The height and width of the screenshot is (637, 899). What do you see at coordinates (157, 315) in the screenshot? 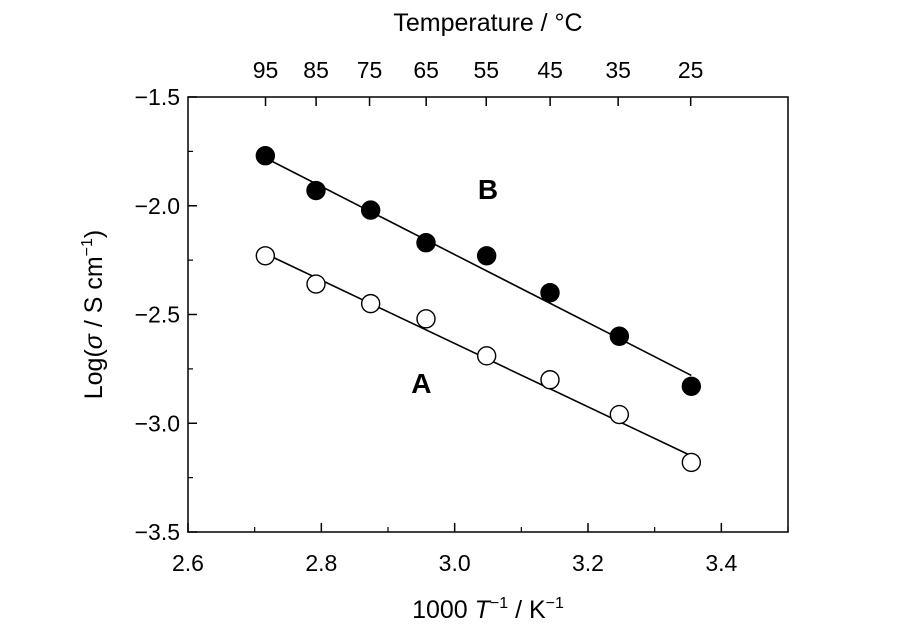
I see `y-tick-label: −2.5` at bounding box center [157, 315].